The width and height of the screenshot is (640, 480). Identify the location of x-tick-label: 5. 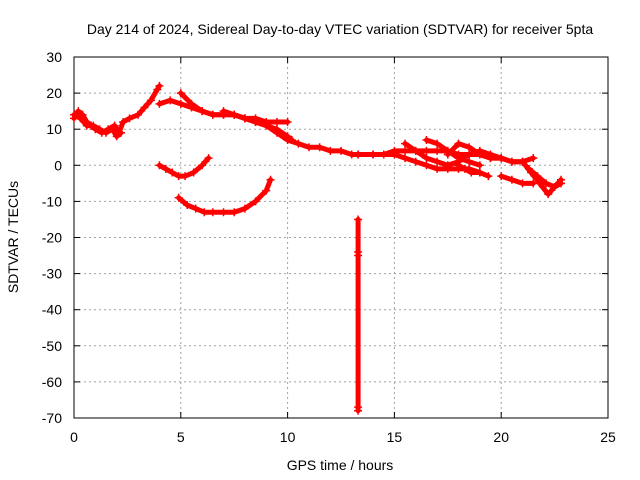
(181, 437).